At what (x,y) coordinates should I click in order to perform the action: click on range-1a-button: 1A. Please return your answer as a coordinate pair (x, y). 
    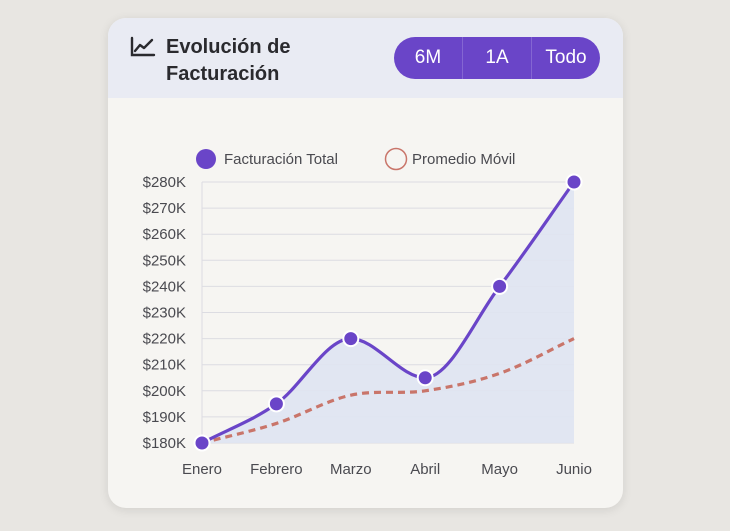
    Looking at the image, I should click on (496, 58).